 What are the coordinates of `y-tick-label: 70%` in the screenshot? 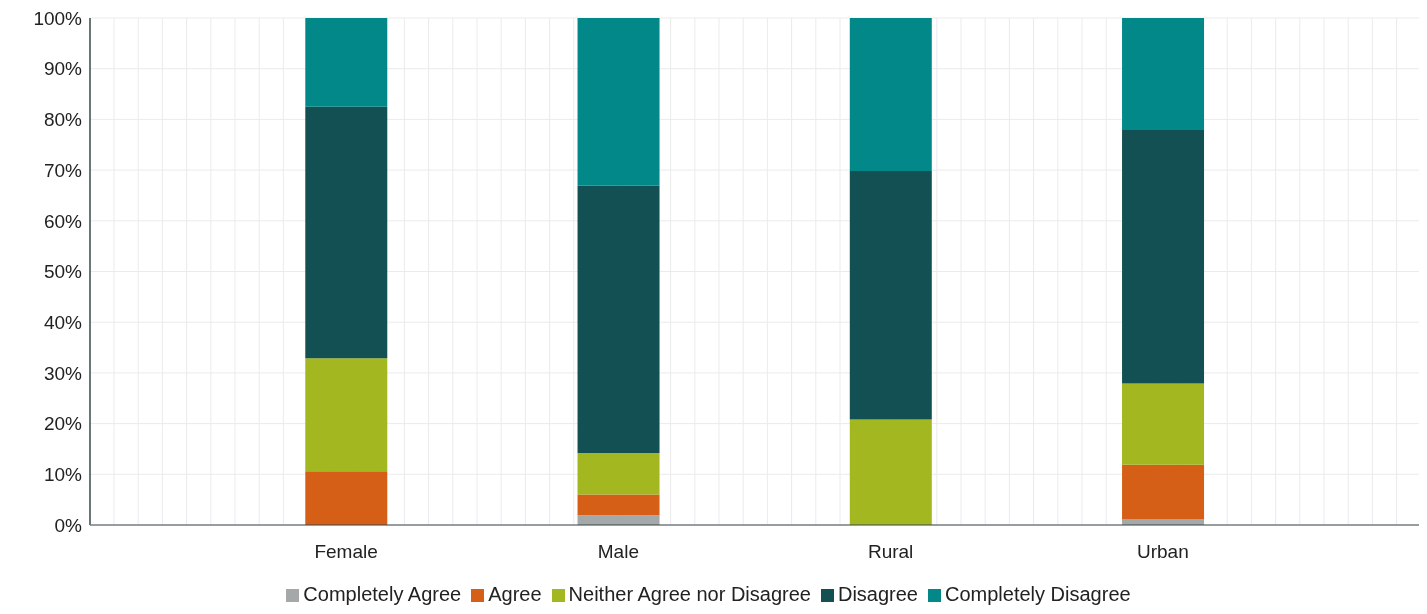 It's located at (63, 170).